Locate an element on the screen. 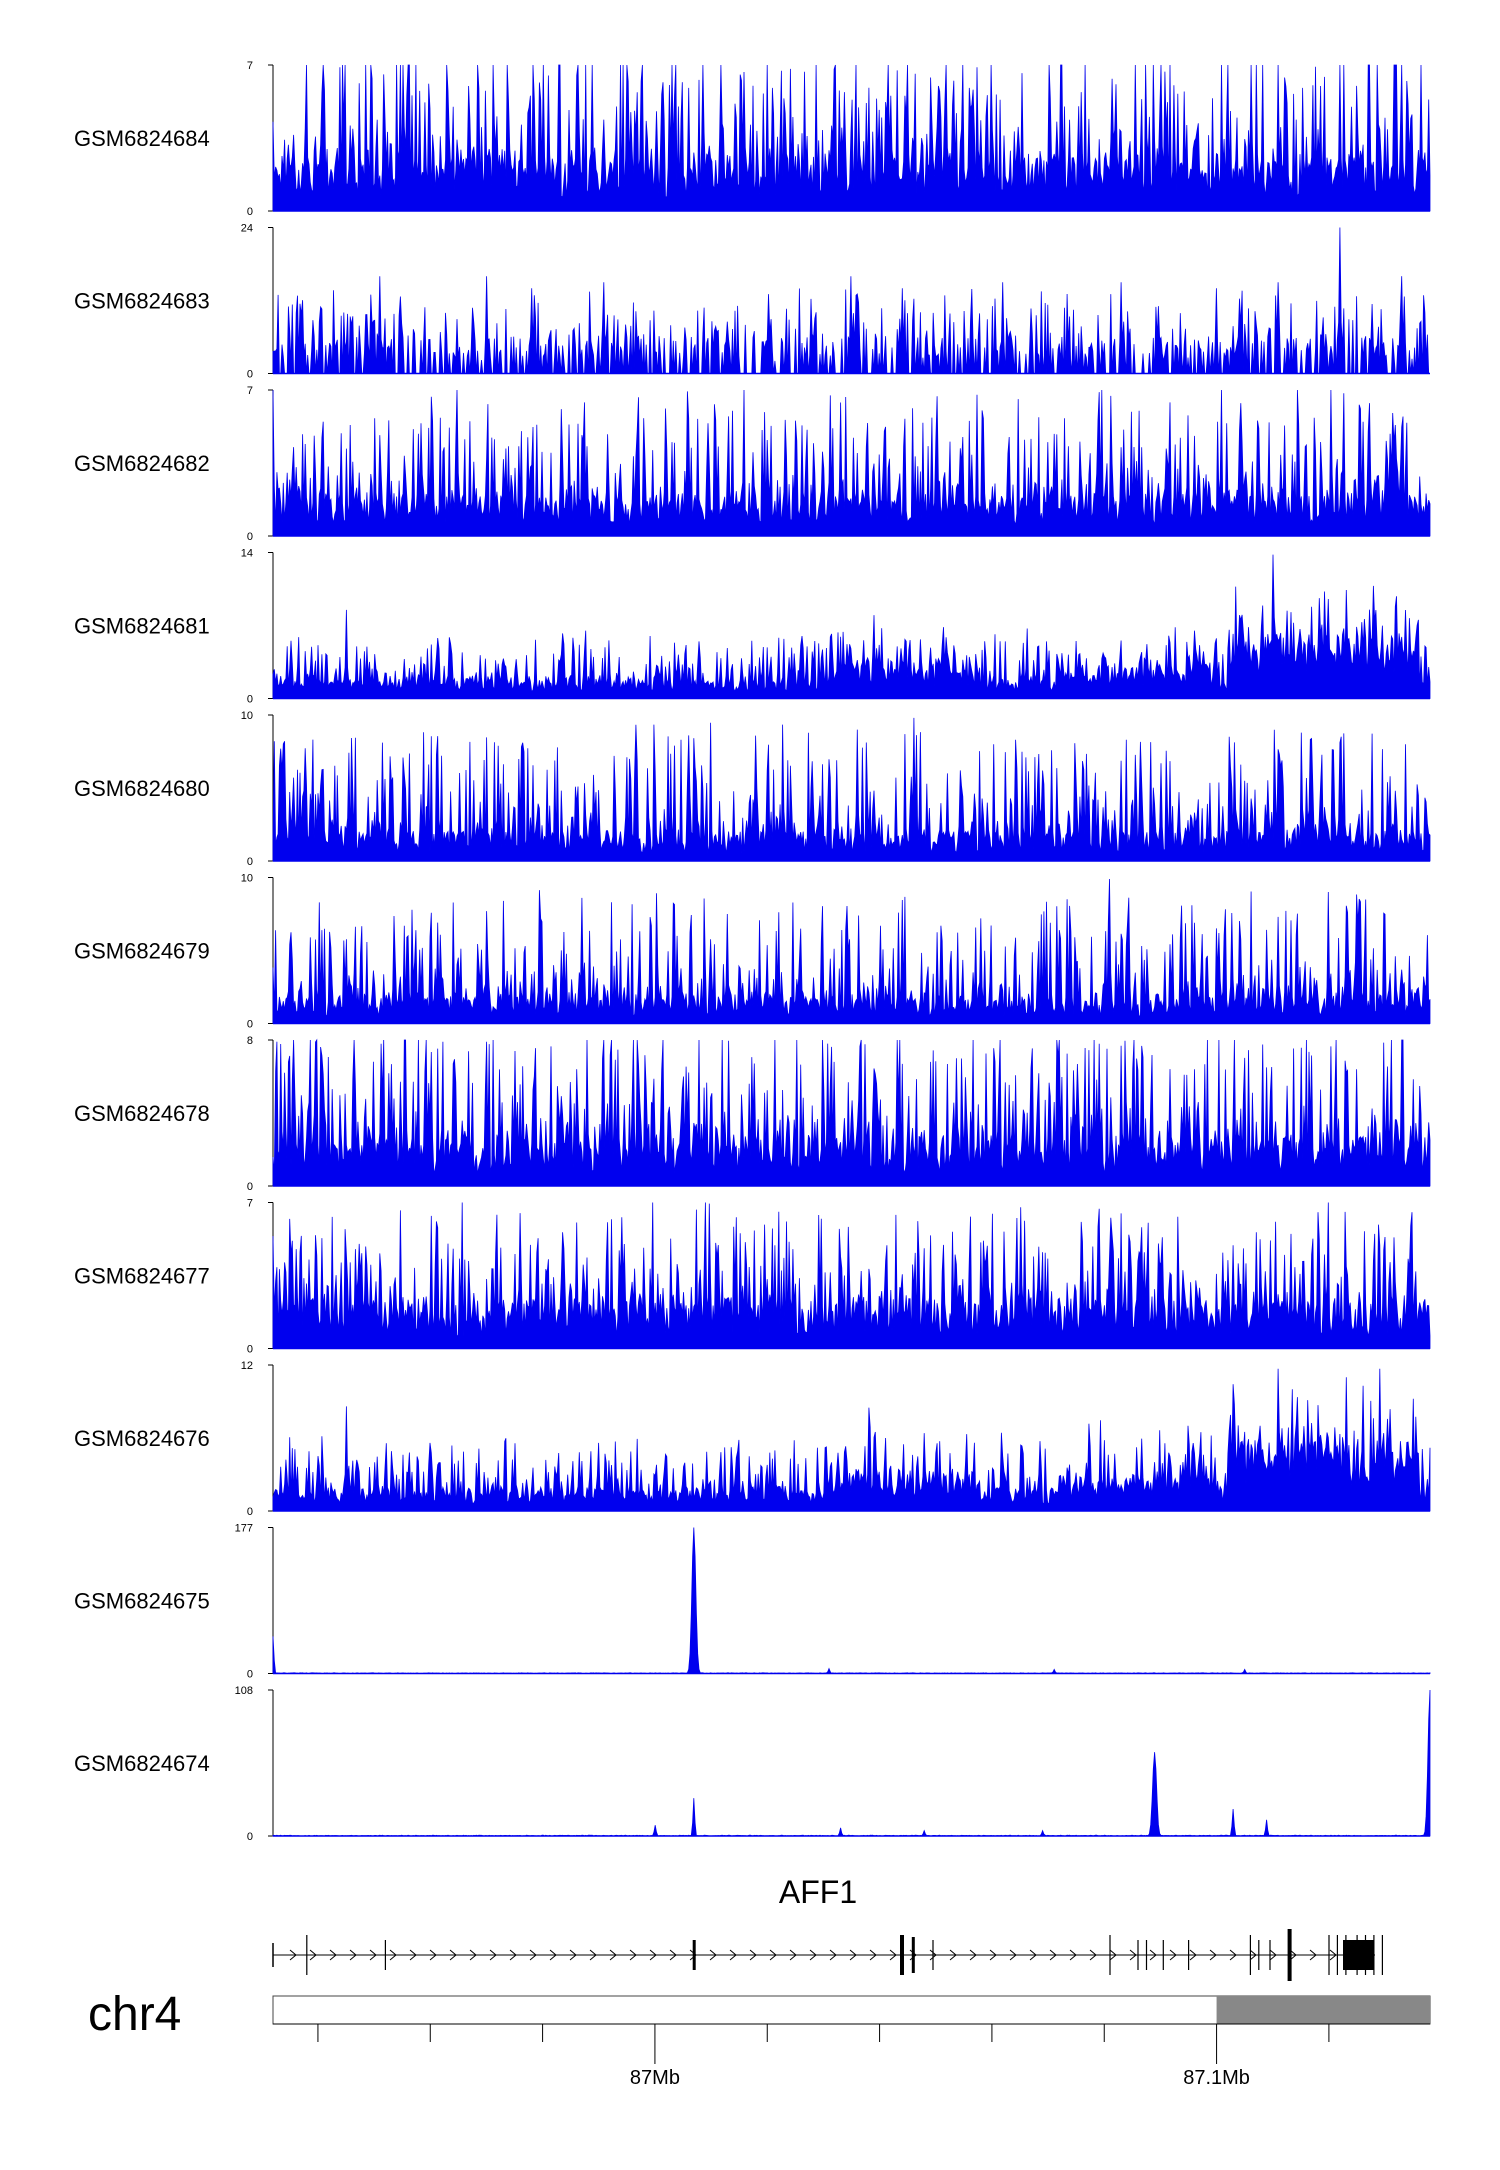 Image resolution: width=1500 pixels, height=2170 pixels. coverage-area-GSM6824682 is located at coordinates (851, 463).